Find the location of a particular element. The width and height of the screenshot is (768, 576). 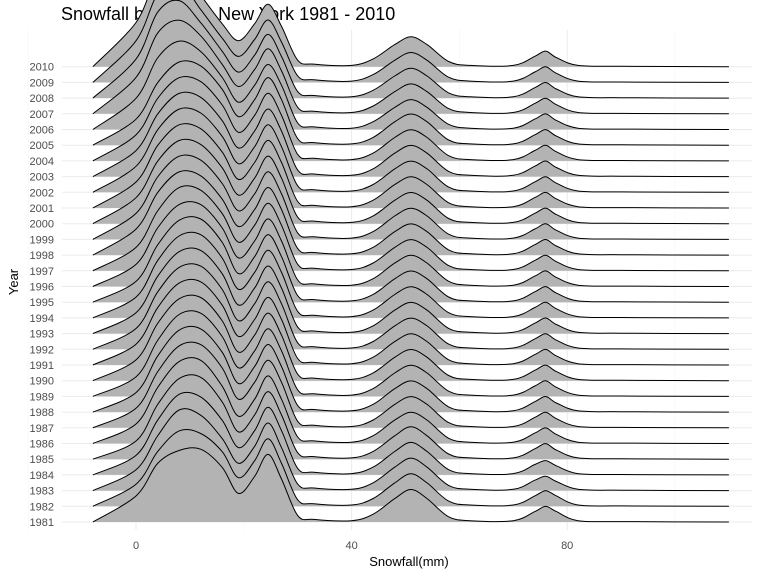

x-axis-title: Snowfall(mm) is located at coordinates (408, 561).